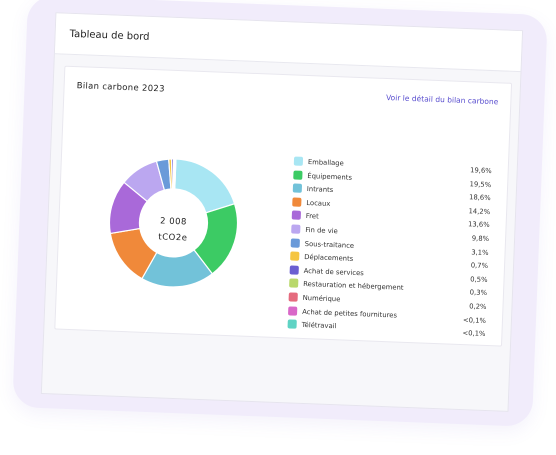  Describe the element at coordinates (318, 203) in the screenshot. I see `legend-label: Locaux` at that location.